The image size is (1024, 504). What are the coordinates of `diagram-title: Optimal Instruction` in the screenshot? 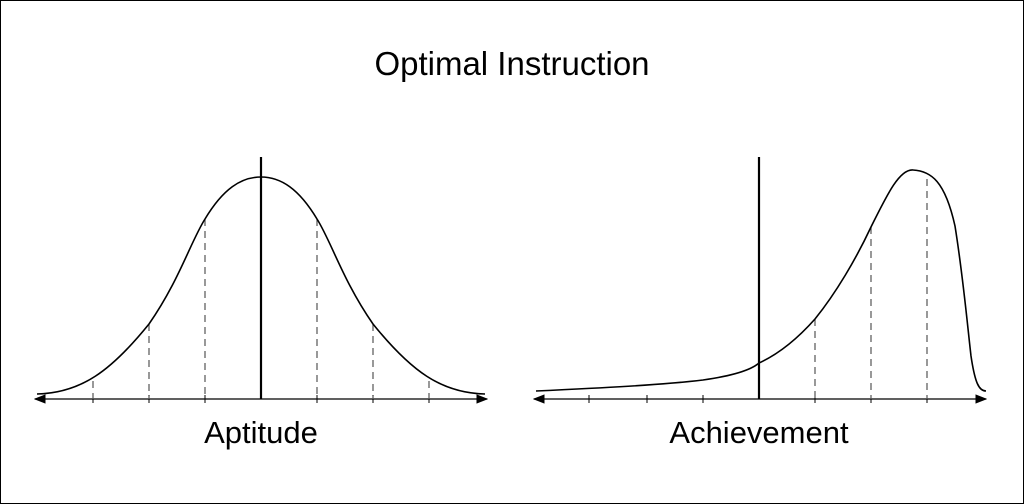 It's located at (511, 63).